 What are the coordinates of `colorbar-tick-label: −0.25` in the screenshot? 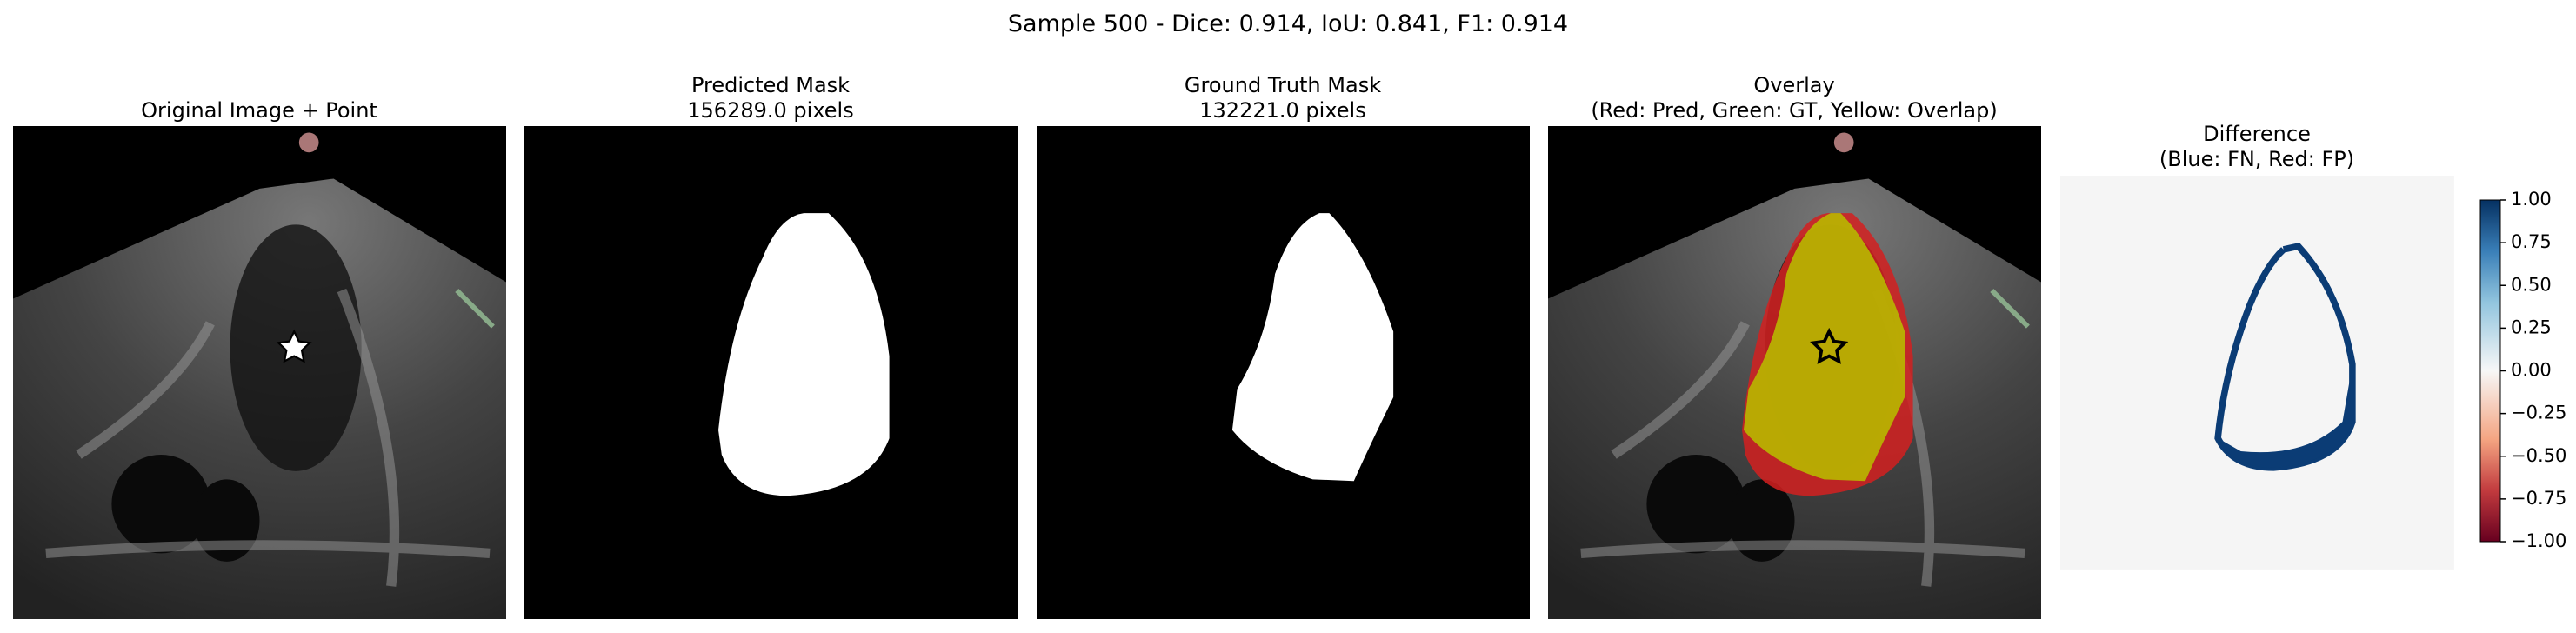 It's located at (2538, 413).